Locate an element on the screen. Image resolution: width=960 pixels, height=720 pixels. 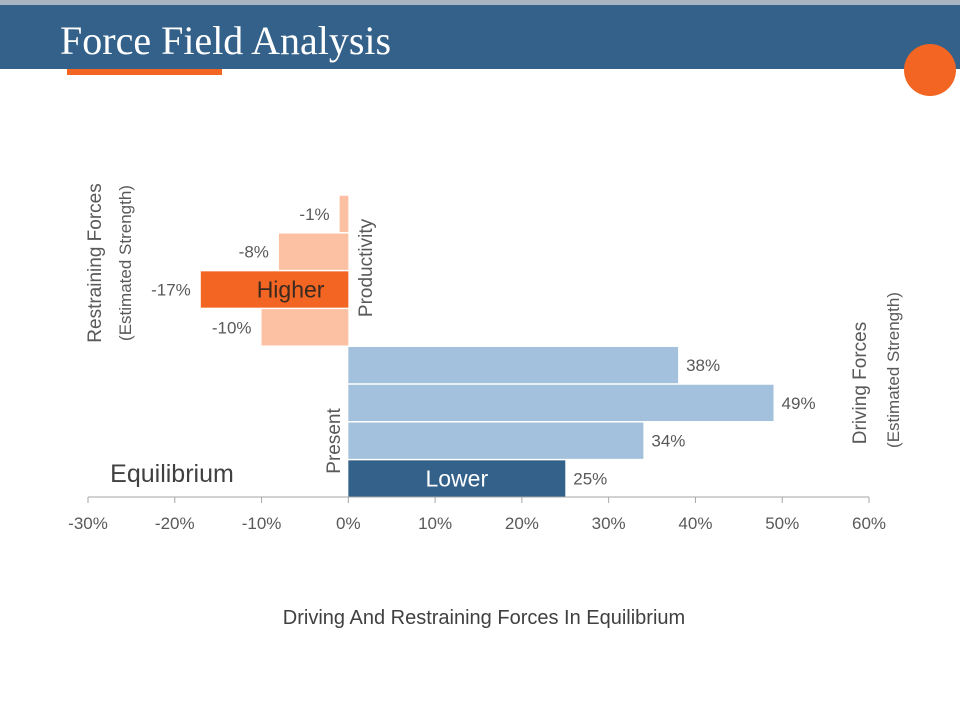
data-label-4: 38% is located at coordinates (703, 365).